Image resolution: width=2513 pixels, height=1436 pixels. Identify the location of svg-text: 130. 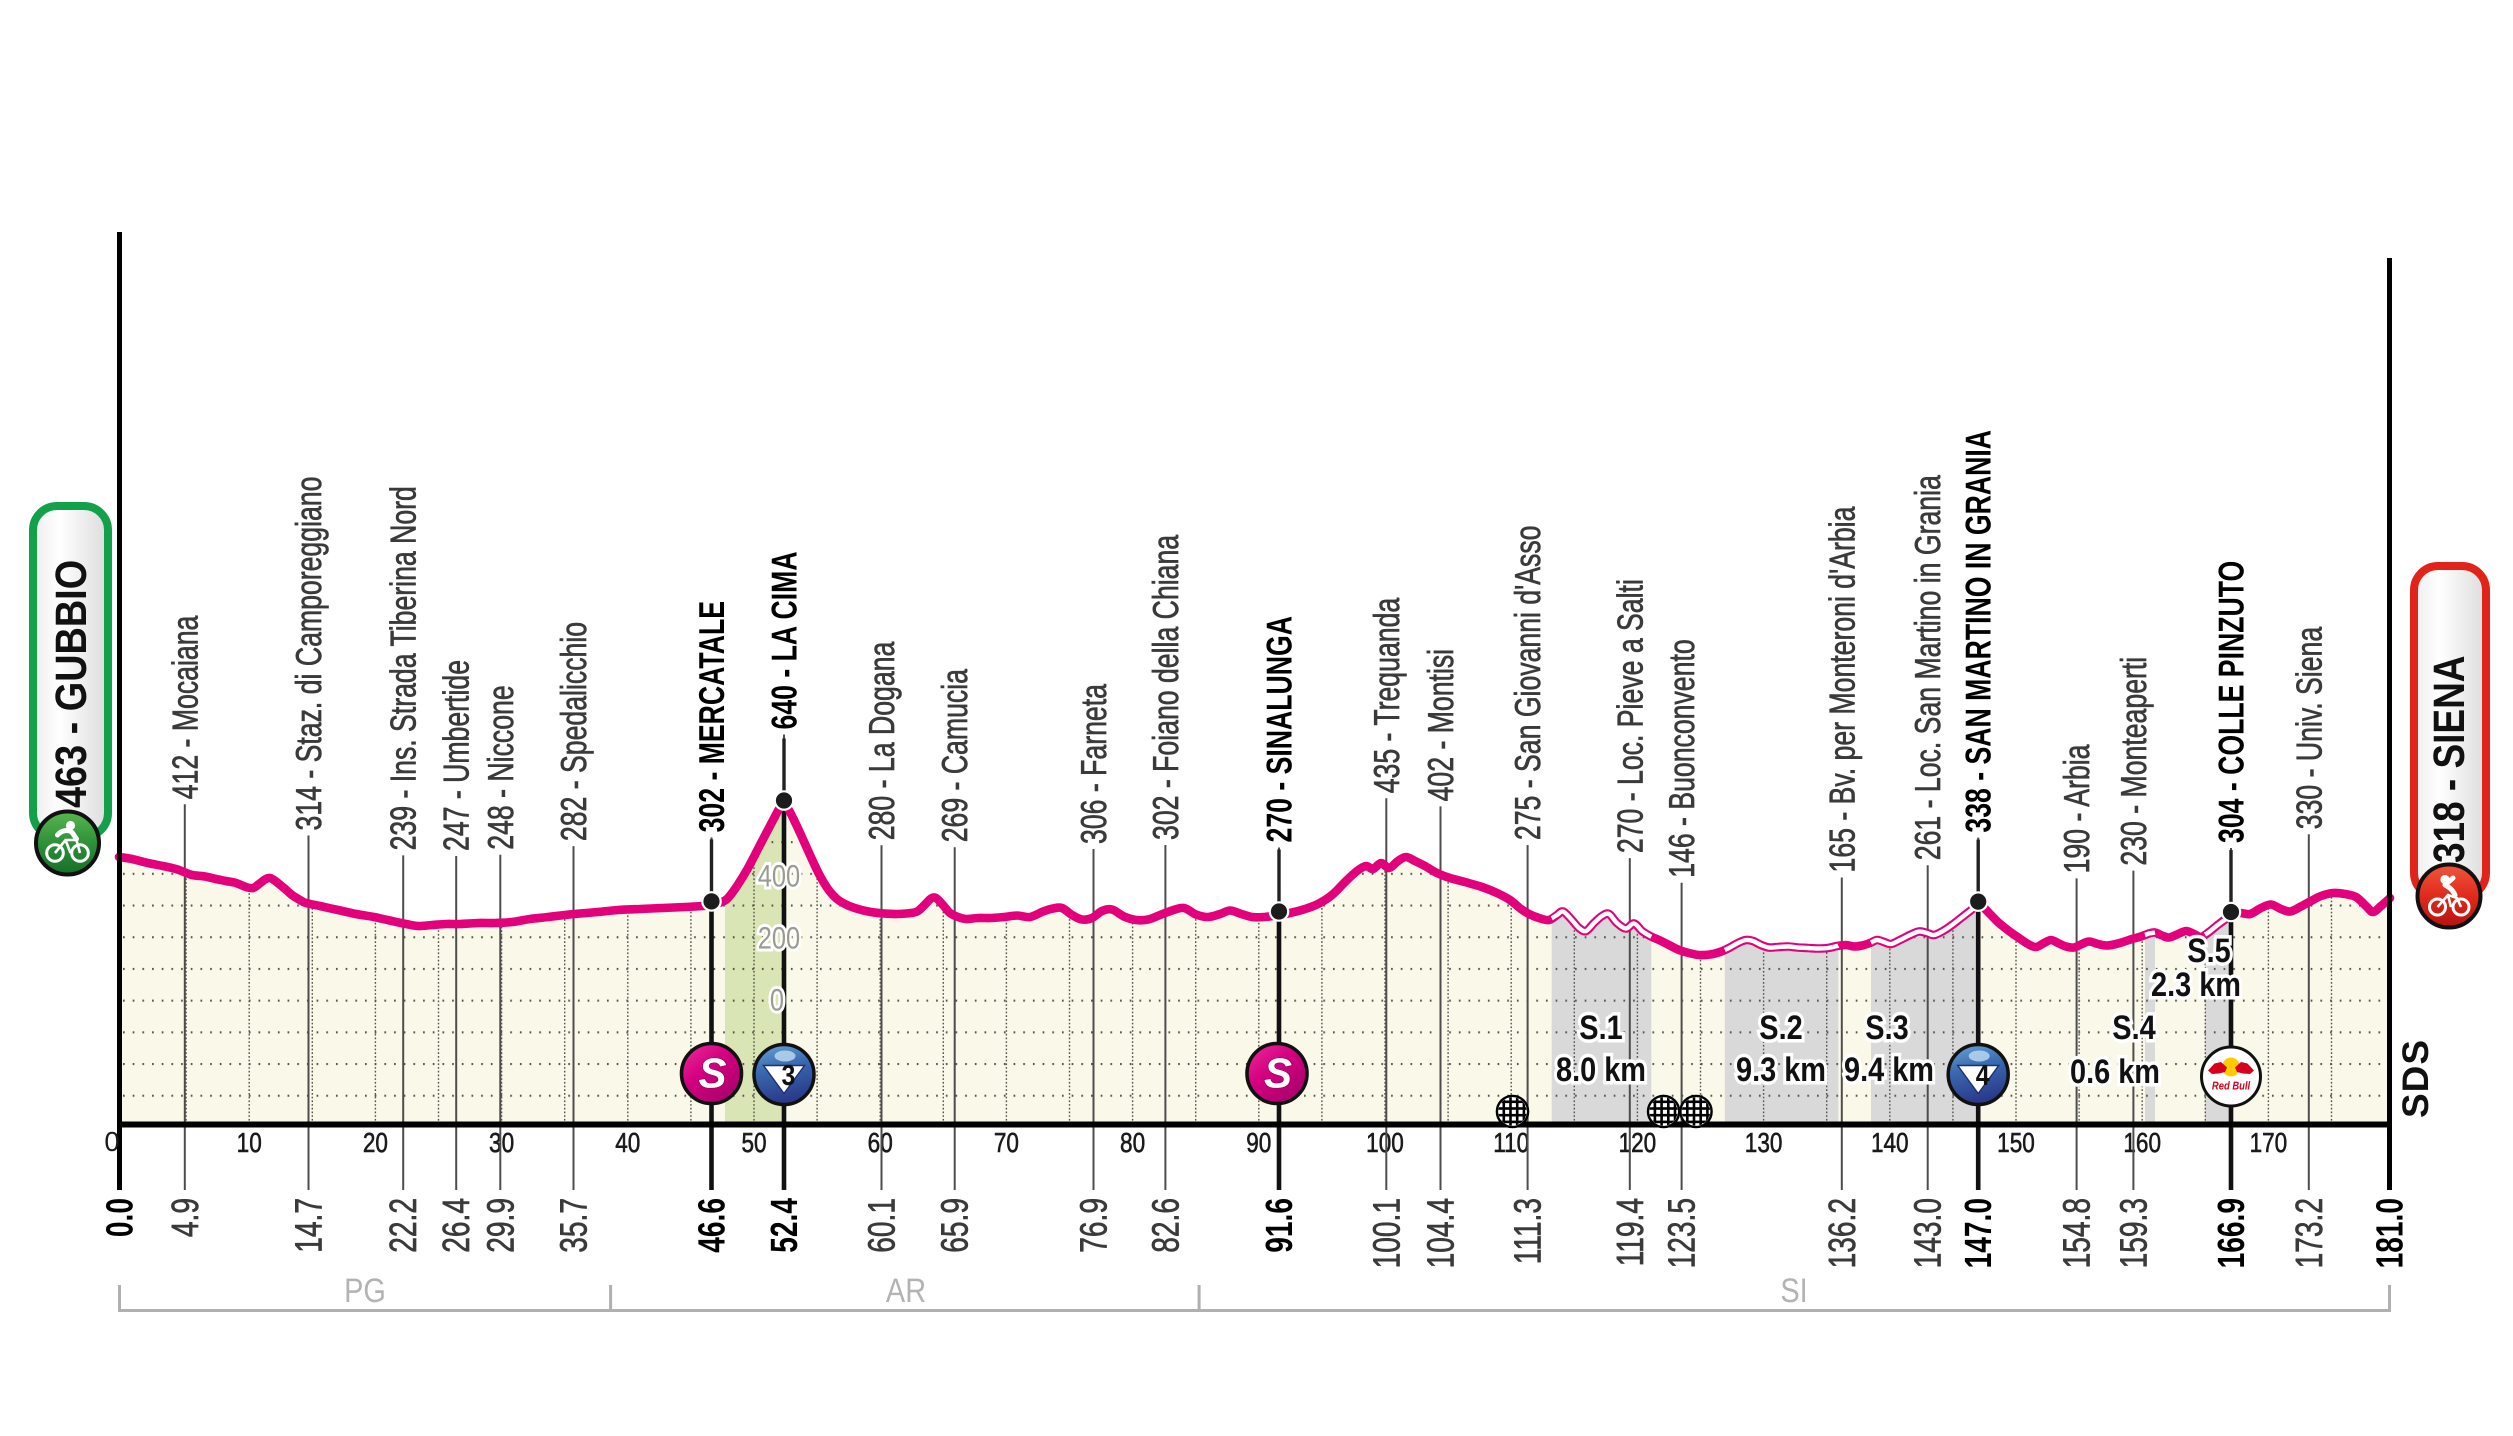
(1764, 1142).